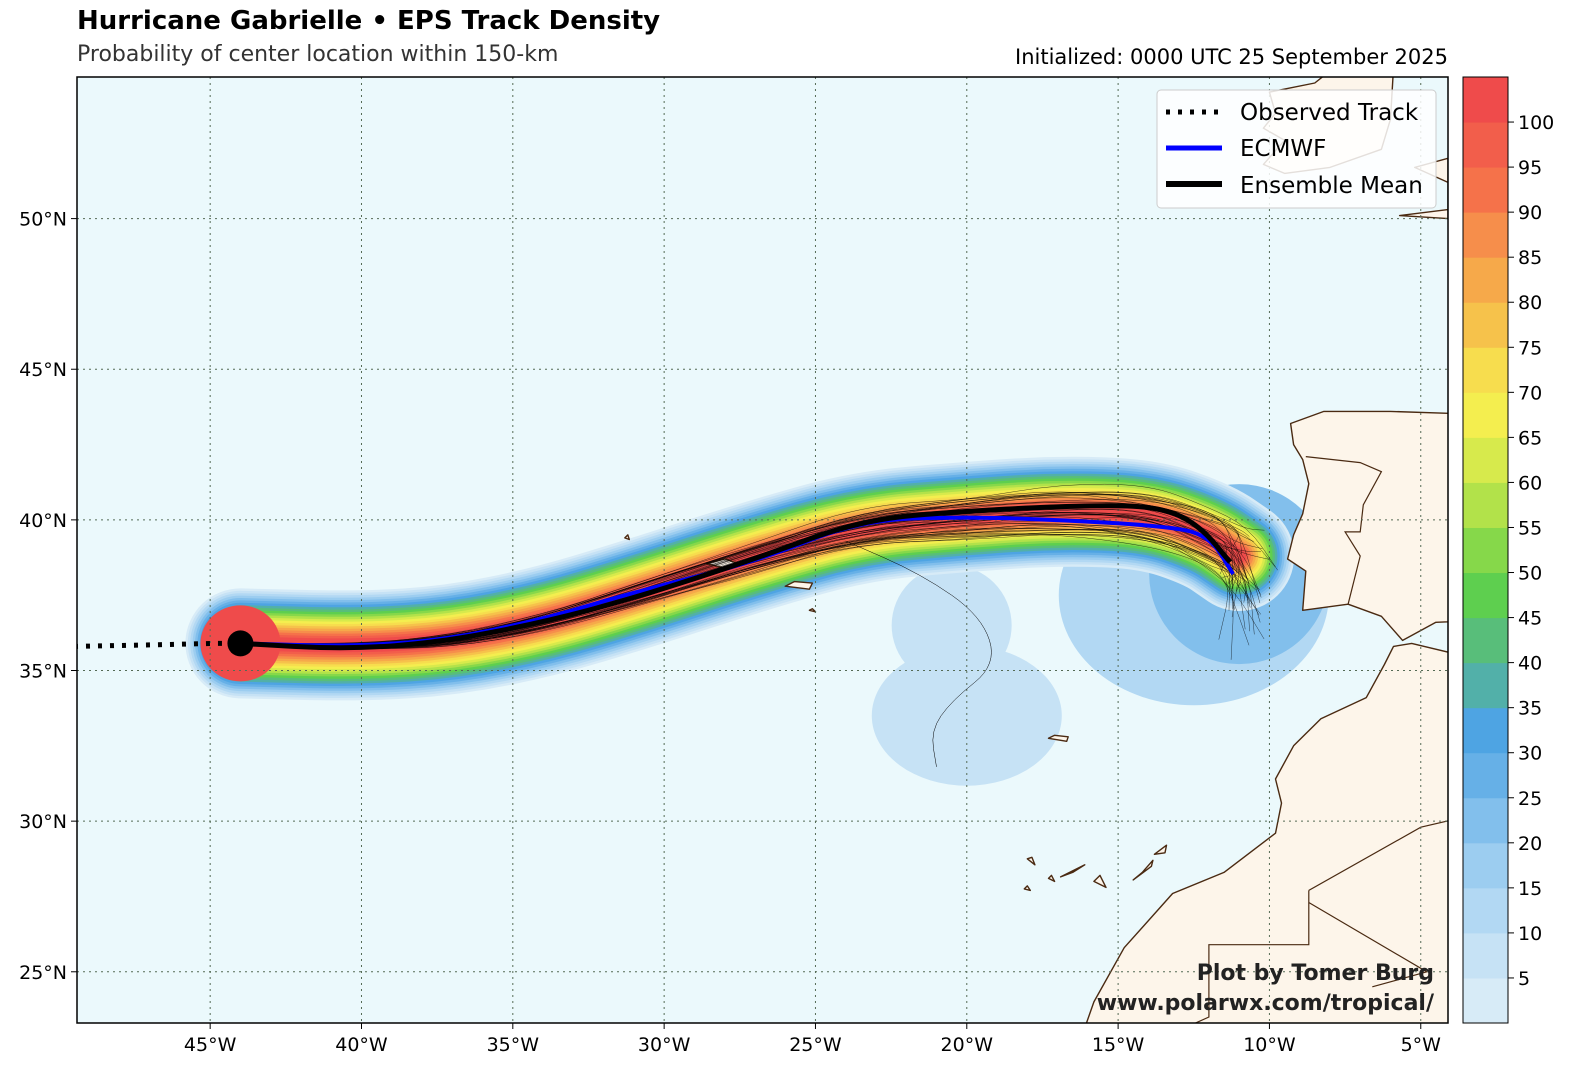  Describe the element at coordinates (1530, 574) in the screenshot. I see `colorbar-tick-label: 50` at that location.